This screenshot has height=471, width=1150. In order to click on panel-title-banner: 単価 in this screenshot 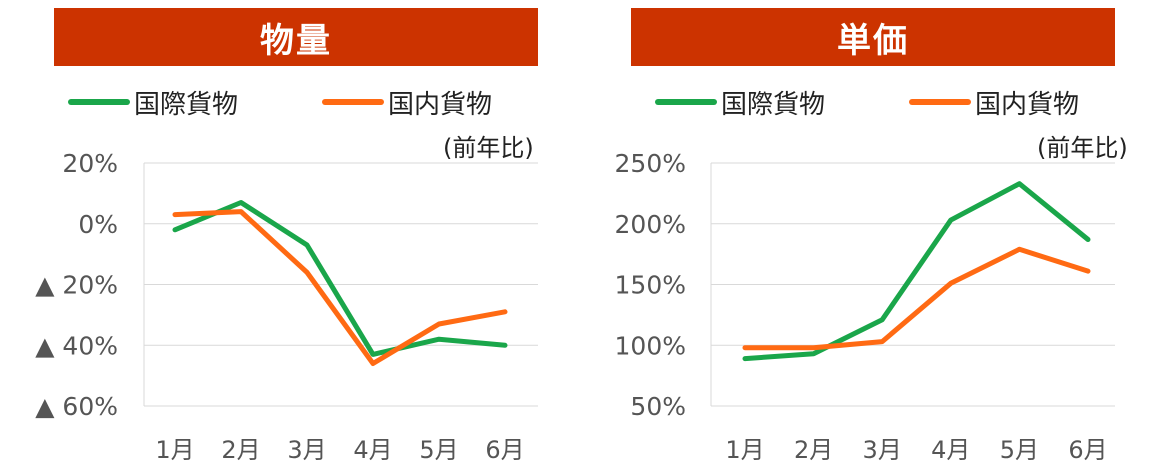, I will do `click(873, 37)`.